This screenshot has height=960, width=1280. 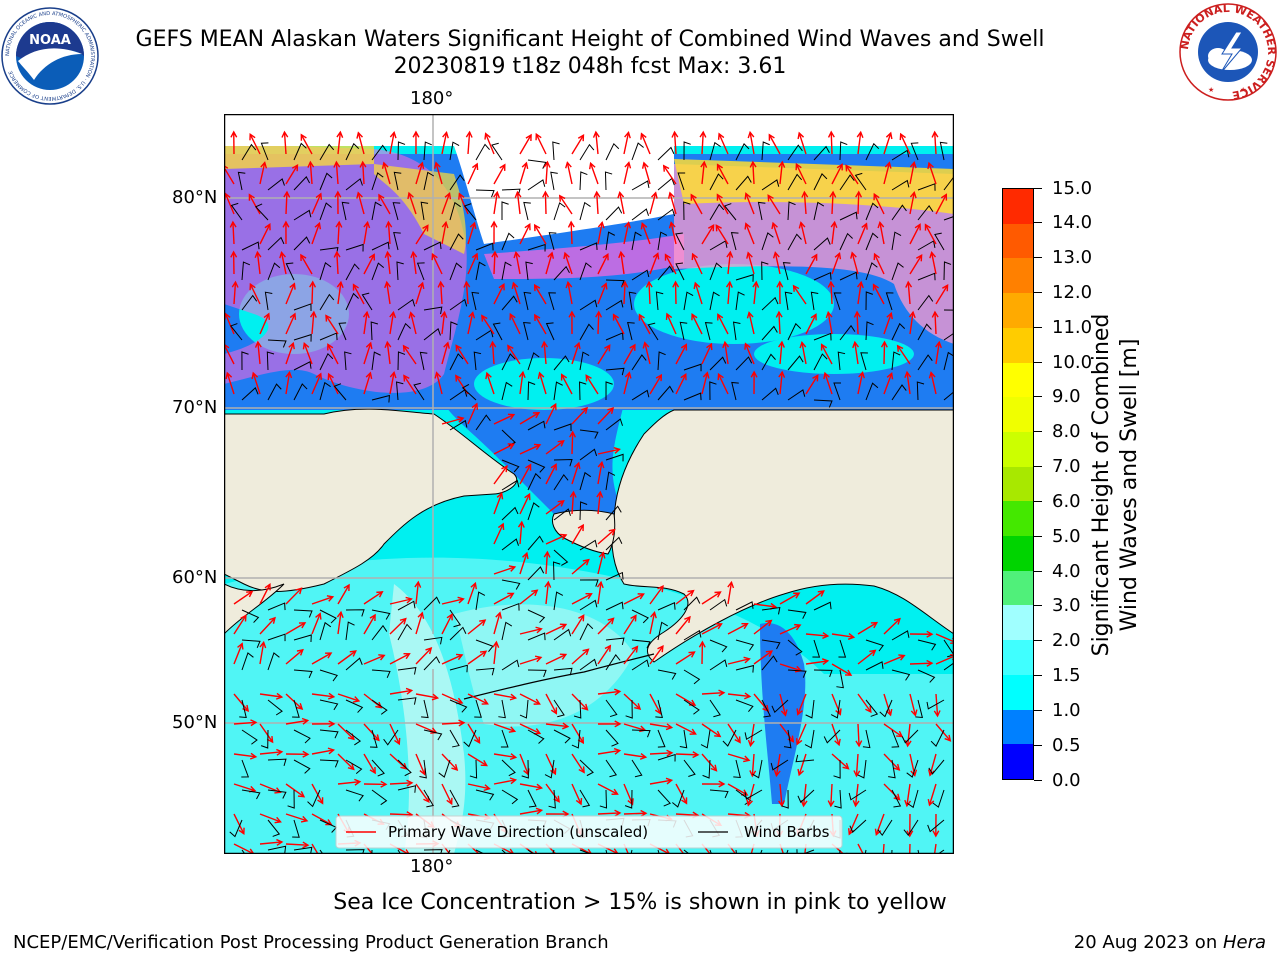 What do you see at coordinates (1072, 223) in the screenshot?
I see `colorbar-tick-label: 14.0` at bounding box center [1072, 223].